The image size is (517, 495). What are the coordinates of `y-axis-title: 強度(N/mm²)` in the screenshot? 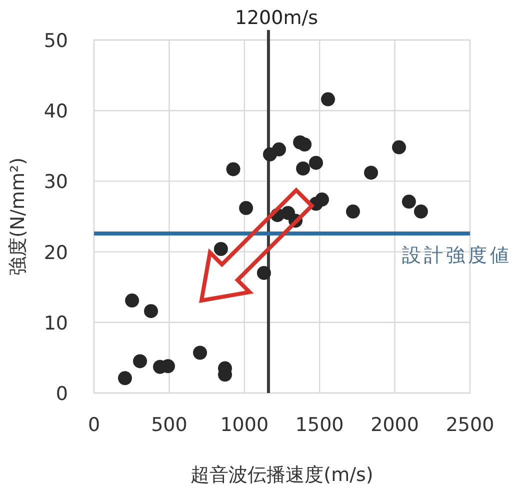 It's located at (18, 216).